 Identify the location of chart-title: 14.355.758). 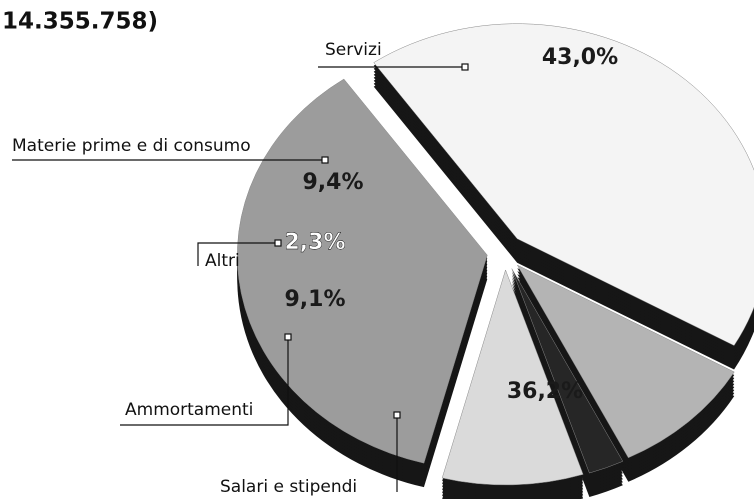
(80, 22).